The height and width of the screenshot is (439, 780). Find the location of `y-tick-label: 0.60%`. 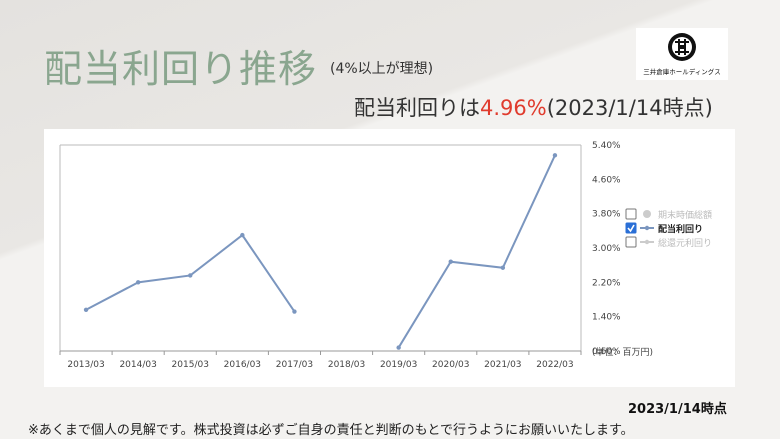

y-tick-label: 0.60% is located at coordinates (606, 352).